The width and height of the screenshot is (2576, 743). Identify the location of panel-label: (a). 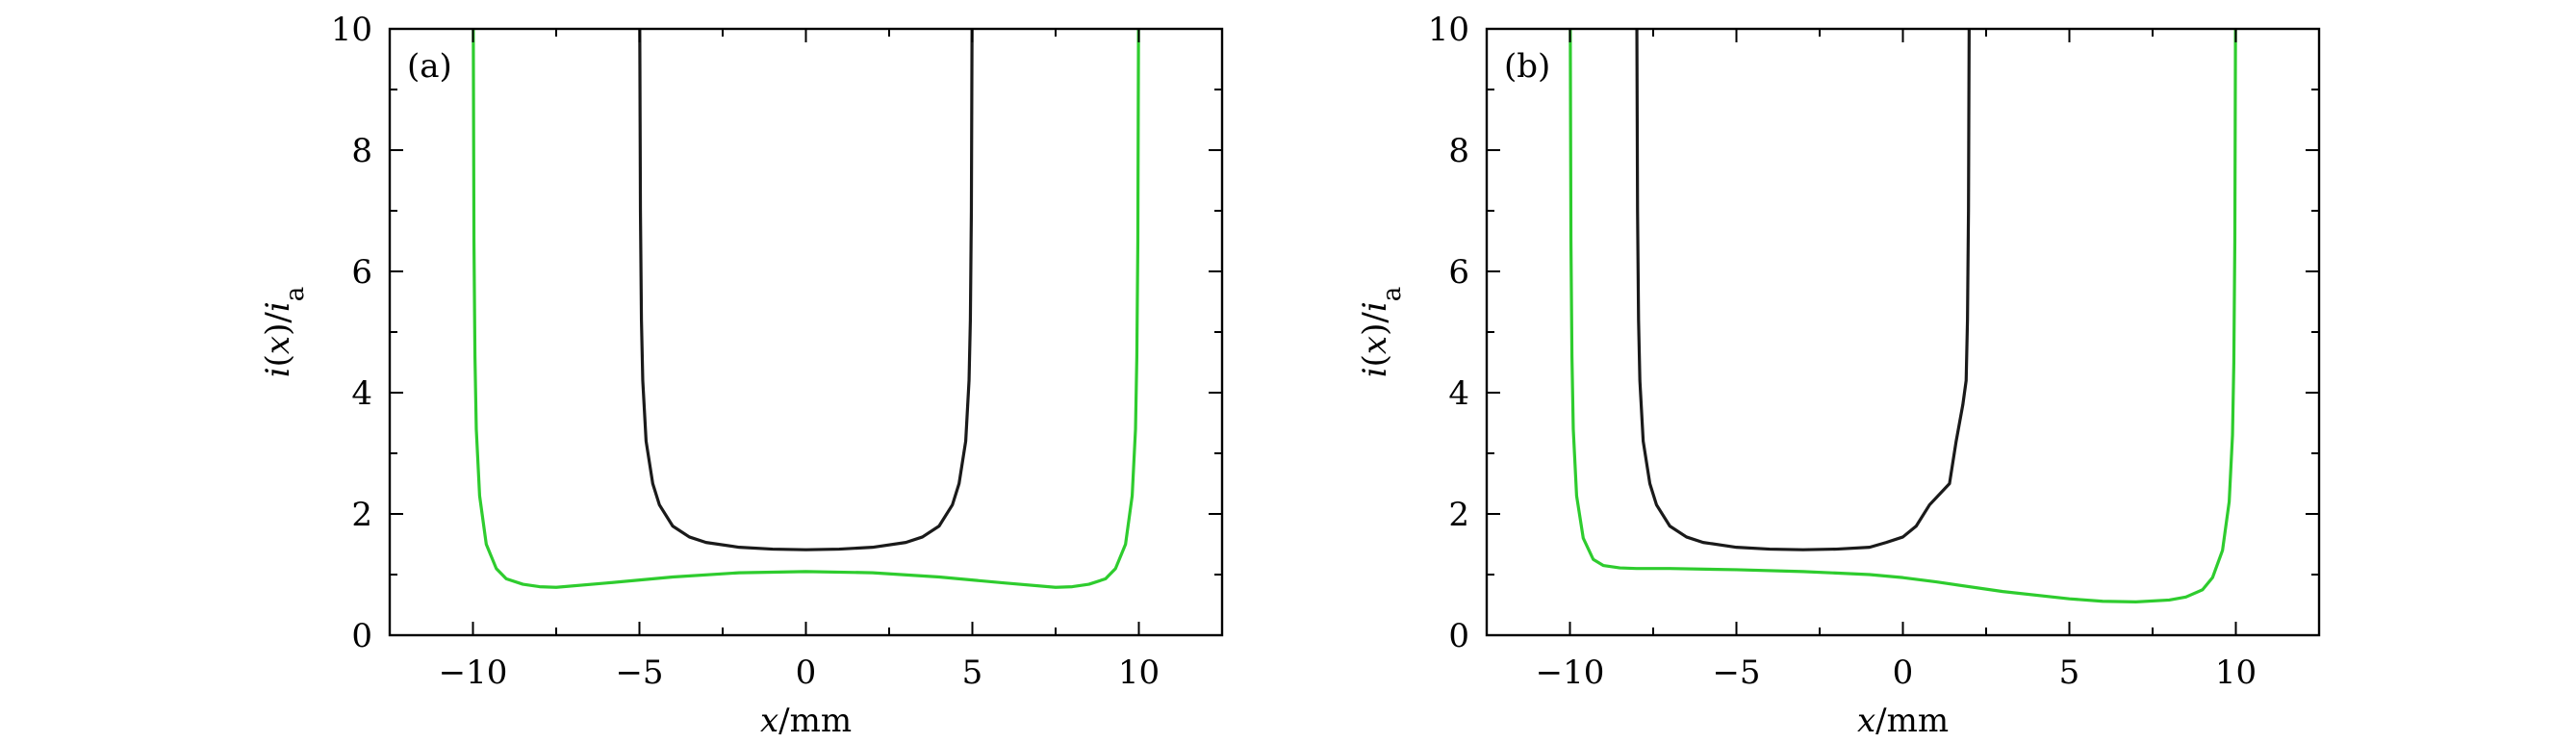
(429, 66).